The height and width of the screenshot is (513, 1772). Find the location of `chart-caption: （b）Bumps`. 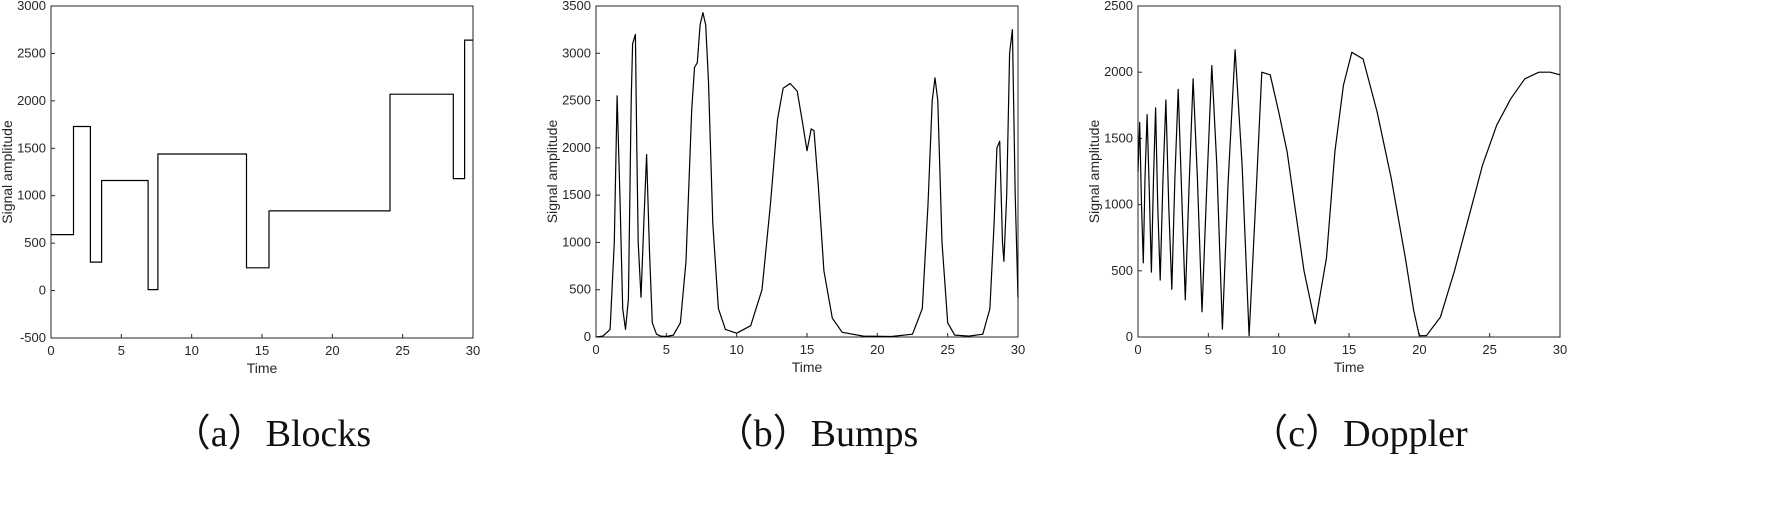

chart-caption: （b）Bumps is located at coordinates (817, 434).